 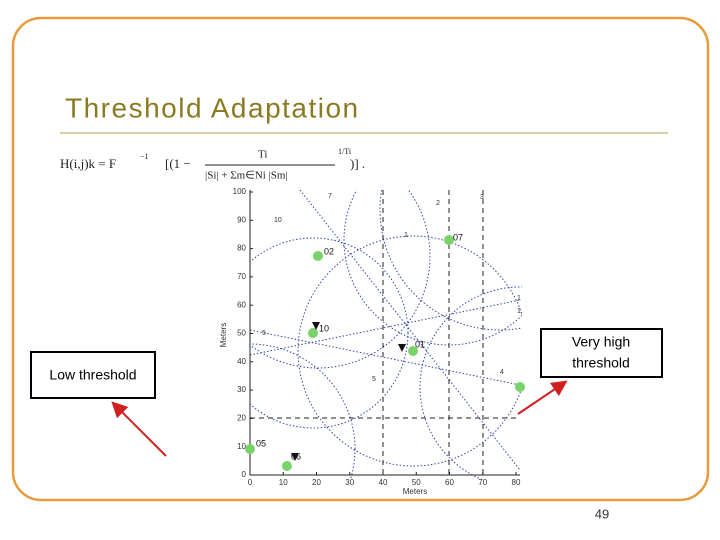 I want to click on node-label: 02, so click(x=329, y=251).